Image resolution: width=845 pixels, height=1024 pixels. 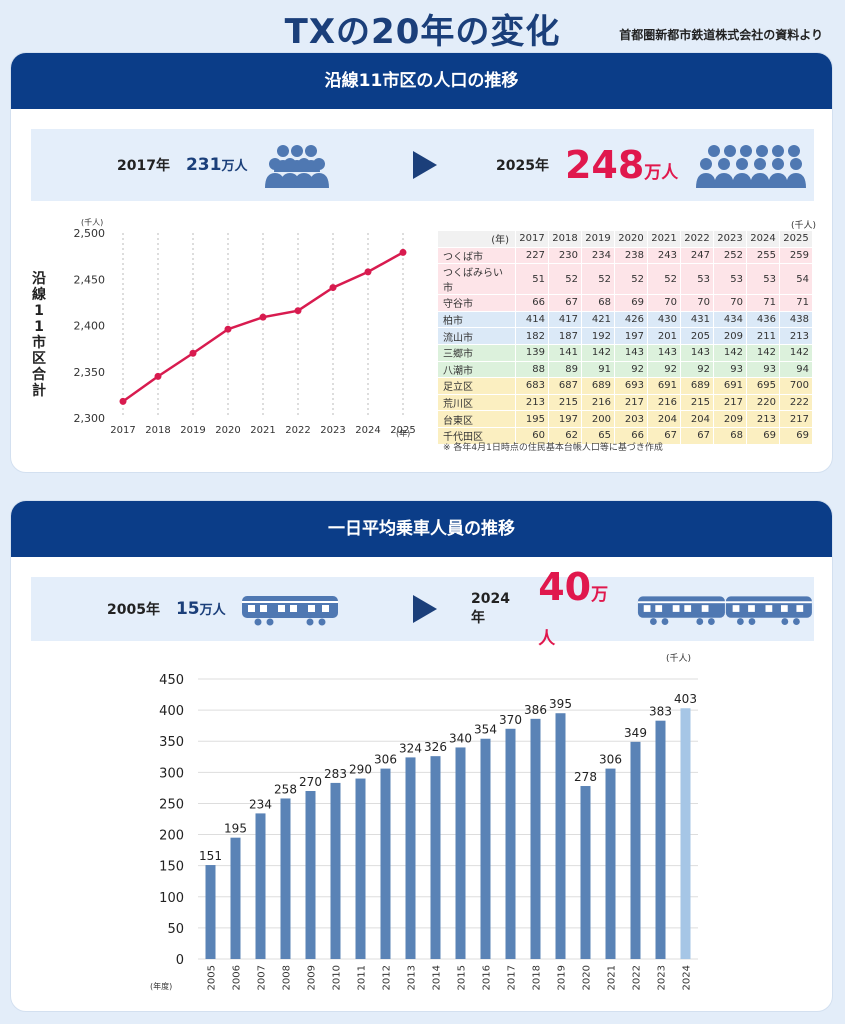 I want to click on table-cell: 216, so click(x=598, y=402).